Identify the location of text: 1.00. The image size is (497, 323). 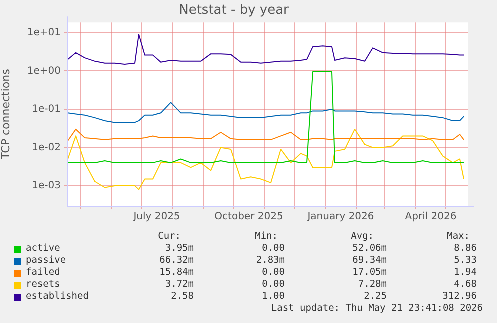
(273, 297).